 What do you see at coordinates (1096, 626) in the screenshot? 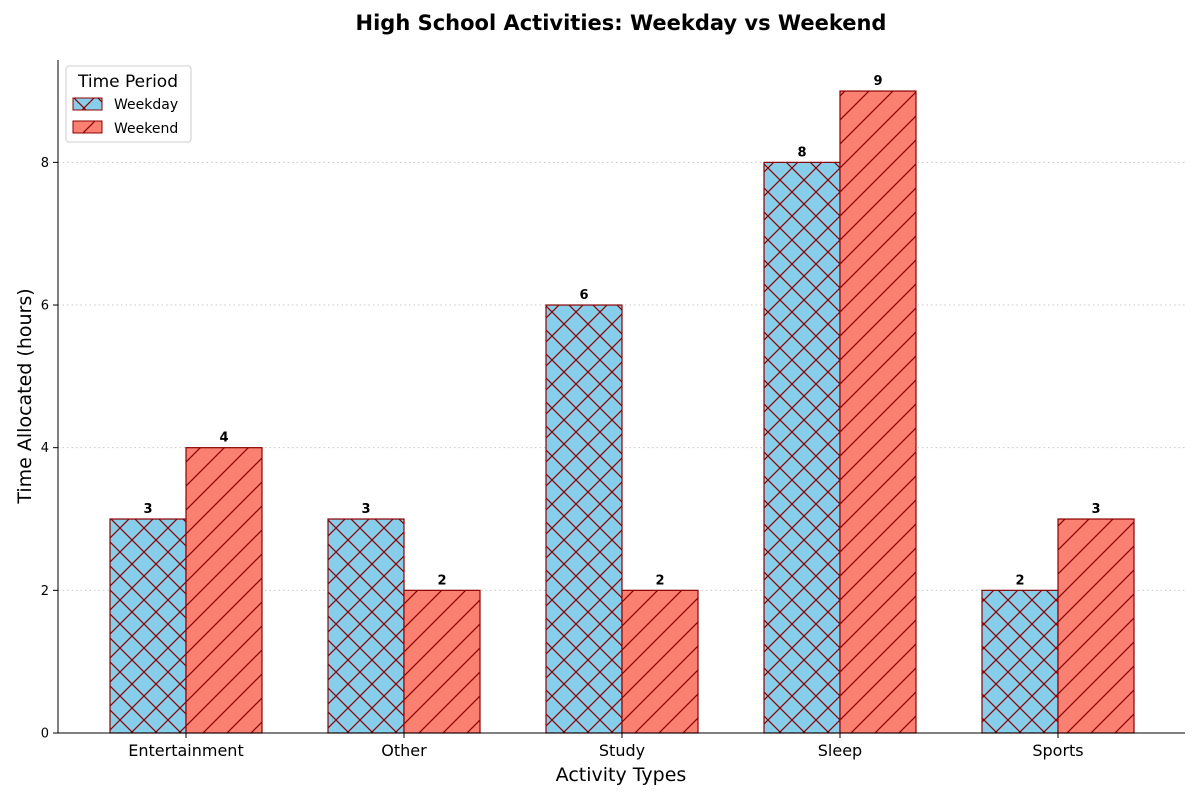
I see `bar-weekend-sports` at bounding box center [1096, 626].